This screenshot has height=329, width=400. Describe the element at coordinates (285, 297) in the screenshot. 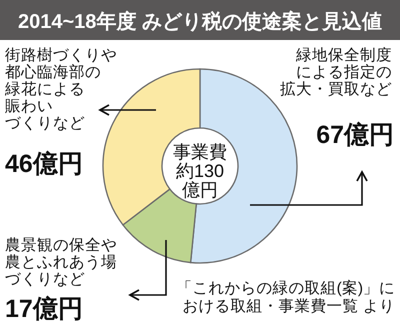

I see `annotation: 「これからの緑の取組(案)」における取組・事業費一覧 より` at that location.